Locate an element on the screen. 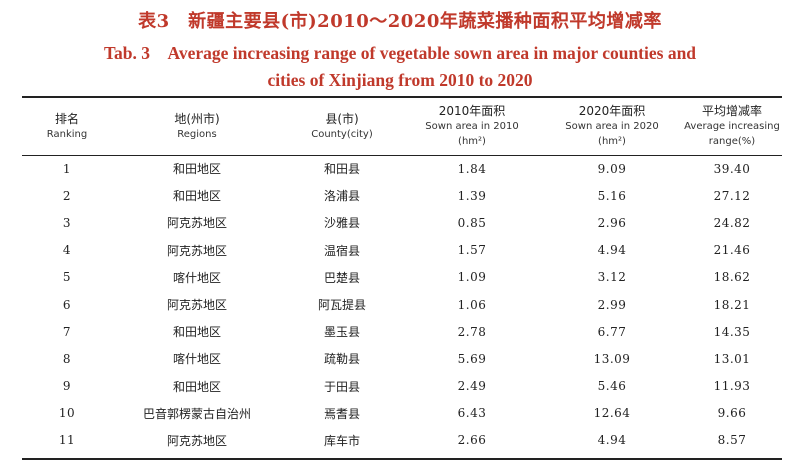 Image resolution: width=800 pixels, height=463 pixels. table-row: 3 阿克苏地区 沙雅县 0.85 2.96 24.82 is located at coordinates (402, 222).